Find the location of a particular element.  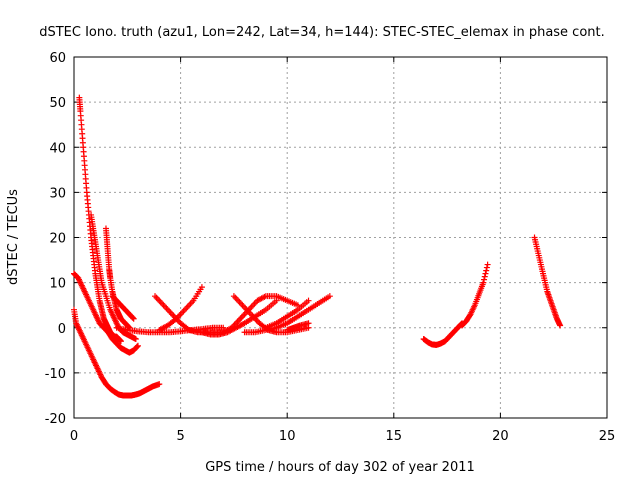

x-tick-label: 25 is located at coordinates (607, 436).